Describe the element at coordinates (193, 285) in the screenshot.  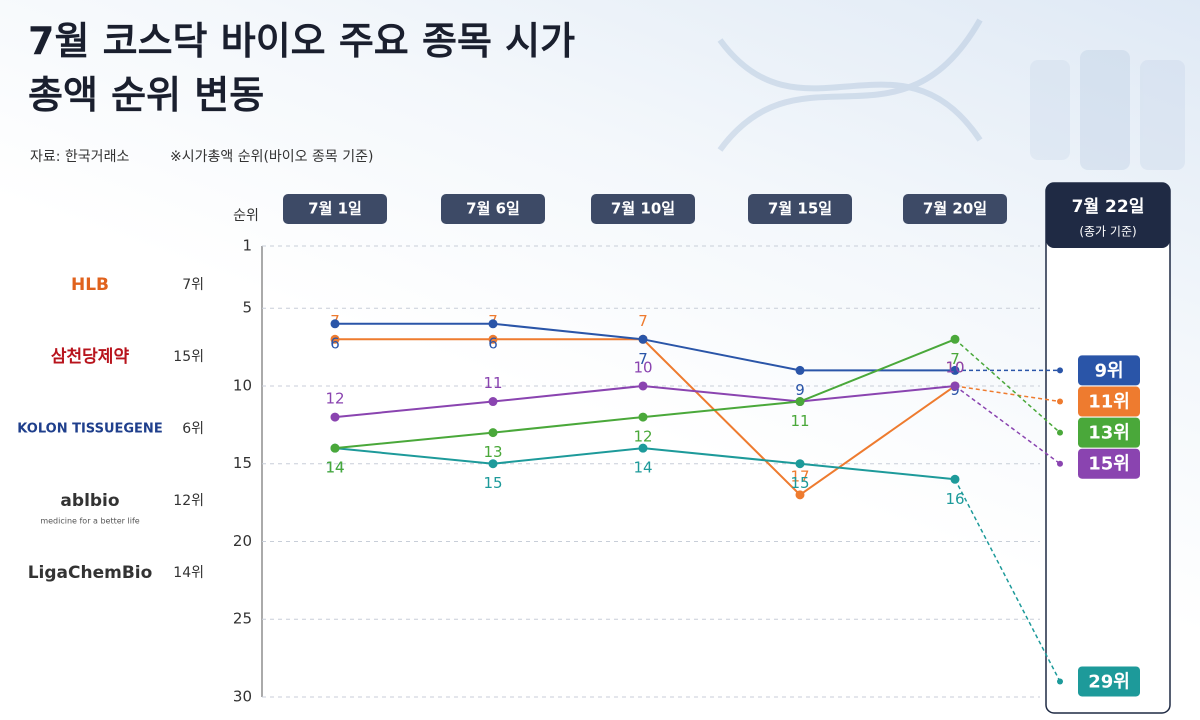
I see `legend-rank: 7위` at that location.